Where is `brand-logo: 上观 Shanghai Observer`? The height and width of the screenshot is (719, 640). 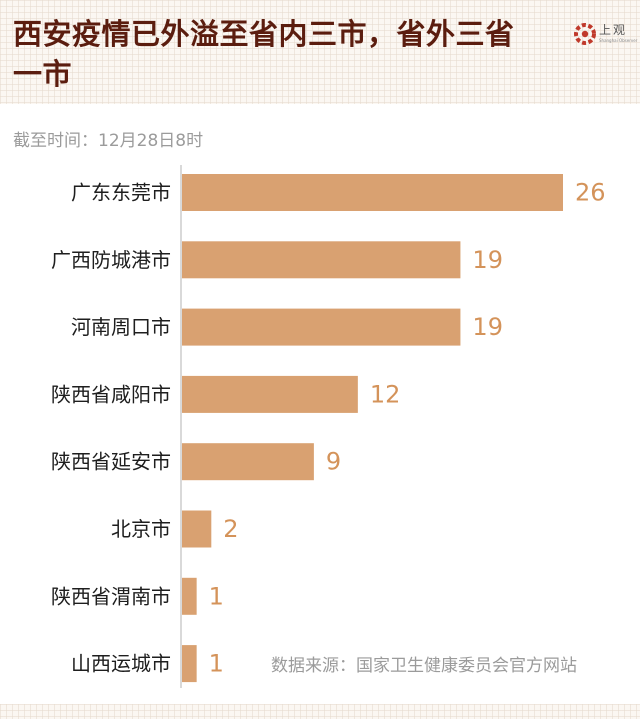
brand-logo: 上观 Shanghai Observer is located at coordinates (606, 35).